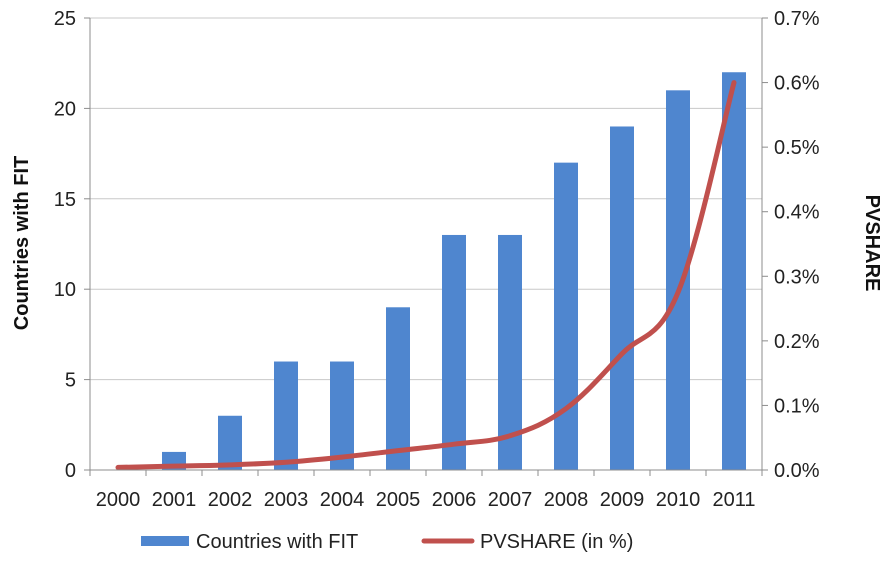 The width and height of the screenshot is (880, 579). I want to click on right-tick-label: 0.7%, so click(797, 19).